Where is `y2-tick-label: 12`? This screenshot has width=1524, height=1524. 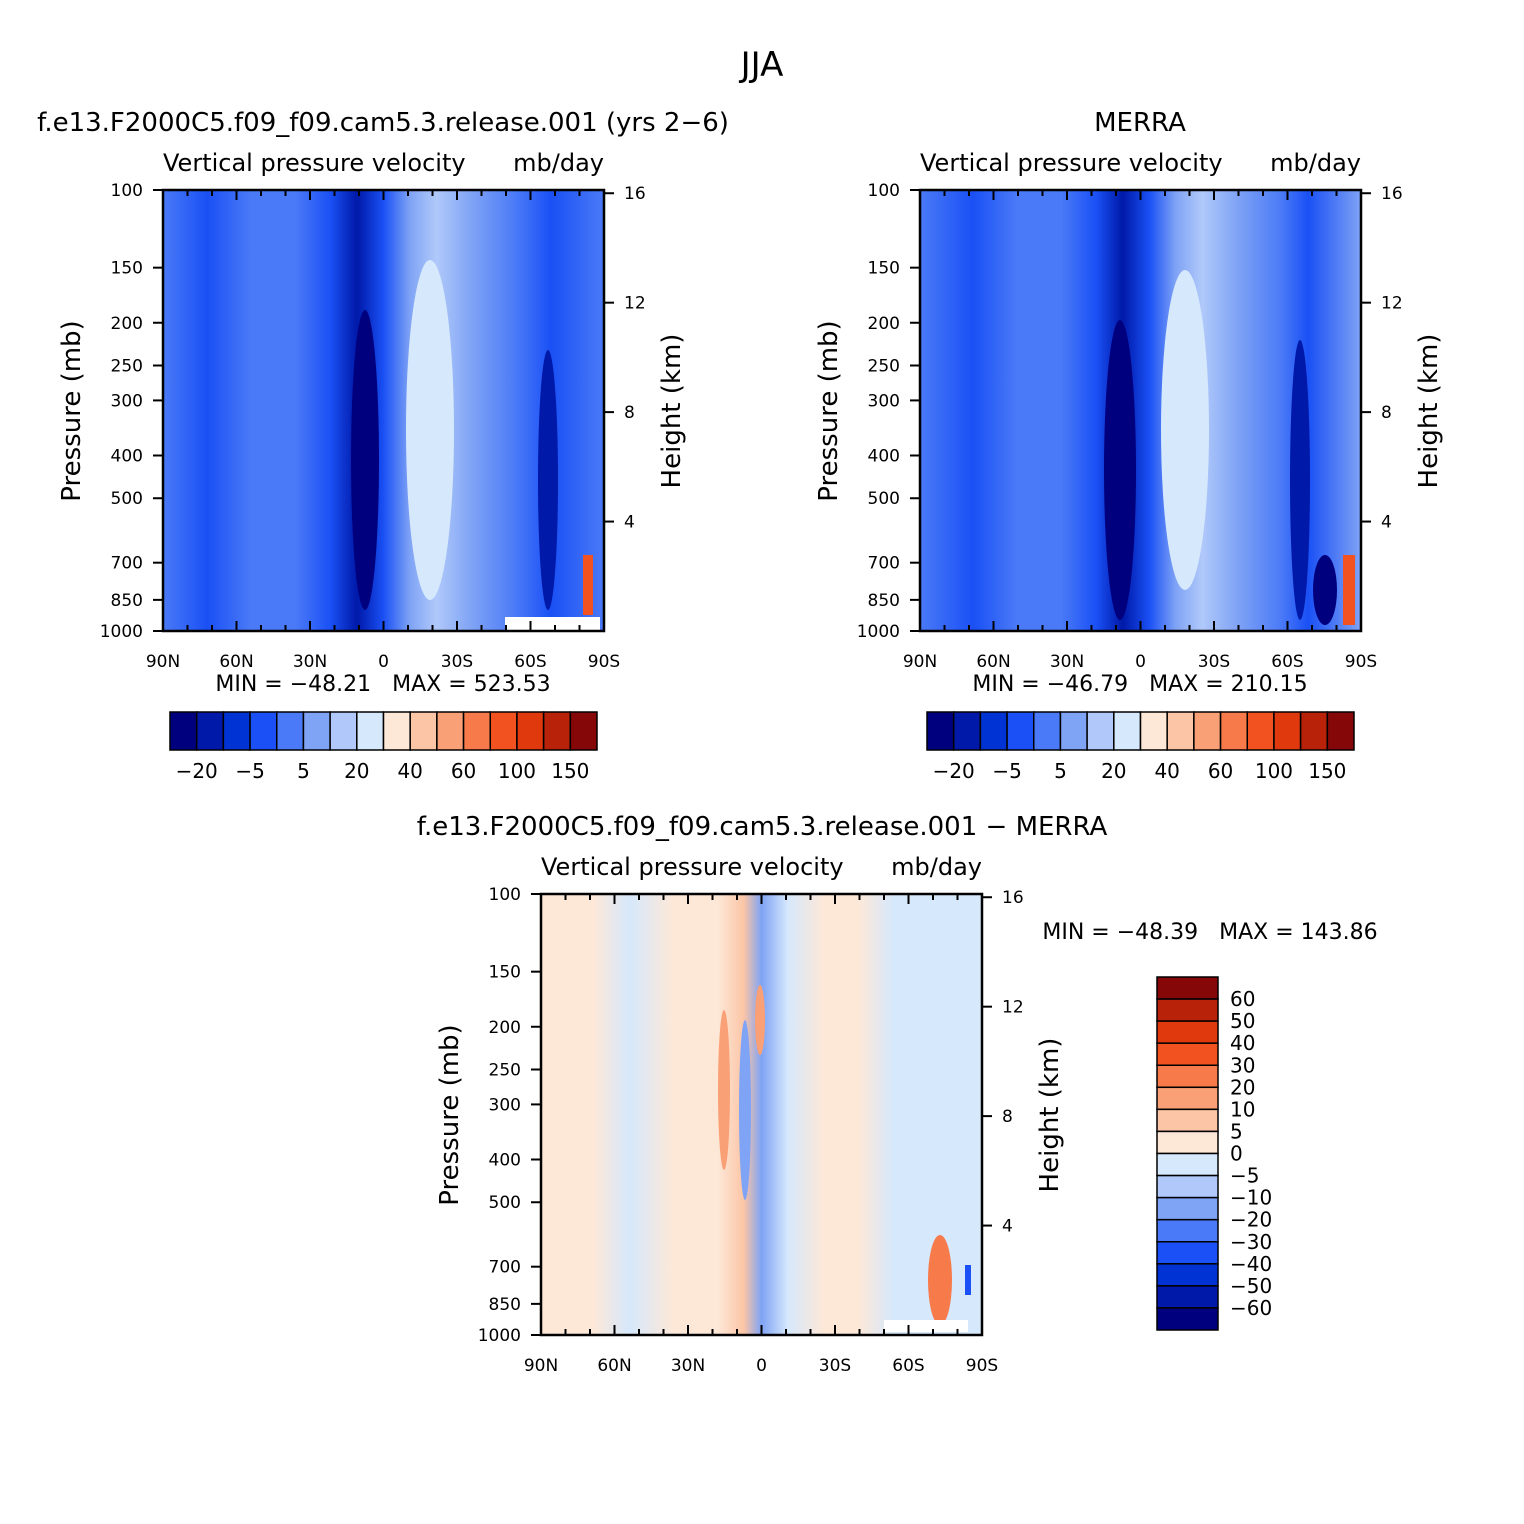
y2-tick-label: 12 is located at coordinates (1392, 304).